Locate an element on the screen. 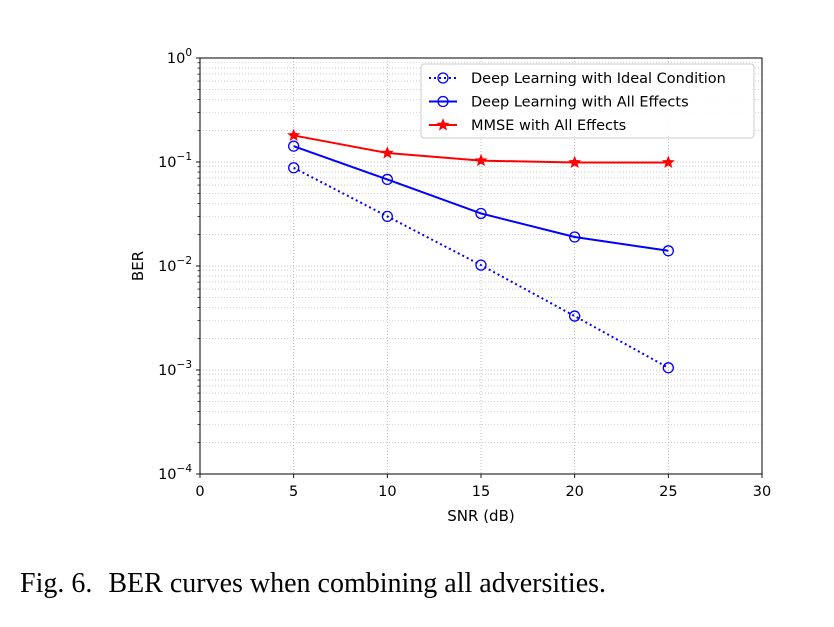 Image resolution: width=834 pixels, height=627 pixels. x-tick-label: 10 is located at coordinates (387, 492).